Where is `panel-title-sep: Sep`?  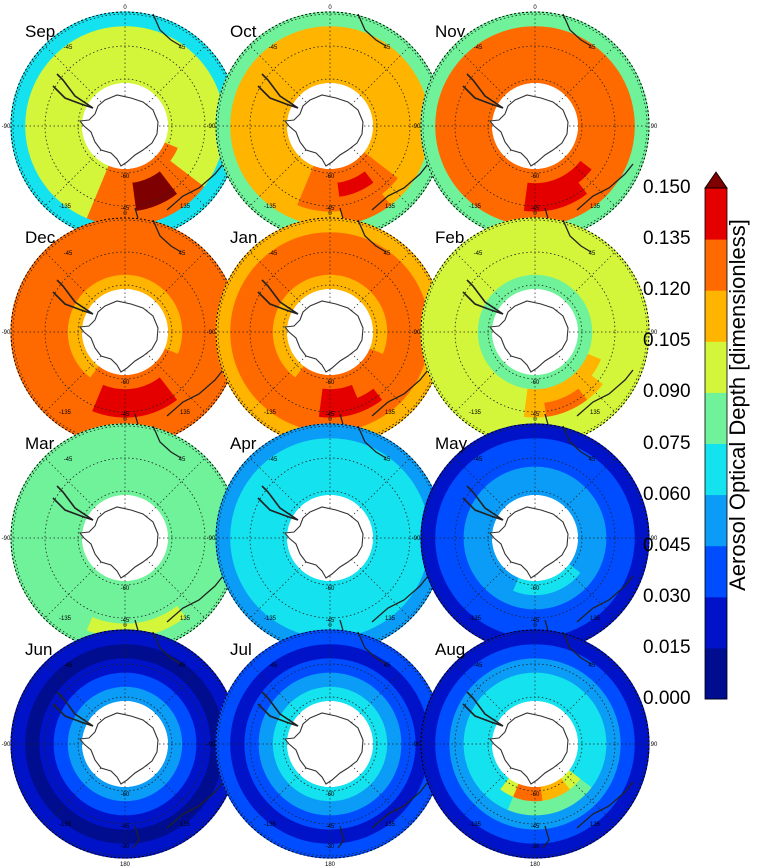 panel-title-sep: Sep is located at coordinates (40, 31).